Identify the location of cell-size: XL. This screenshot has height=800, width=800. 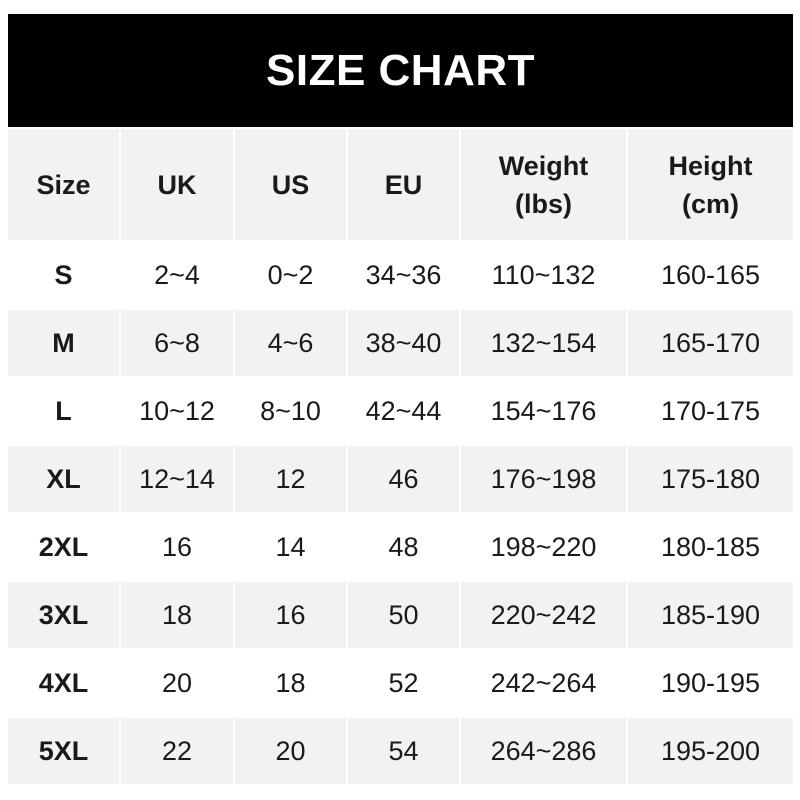
(63, 479).